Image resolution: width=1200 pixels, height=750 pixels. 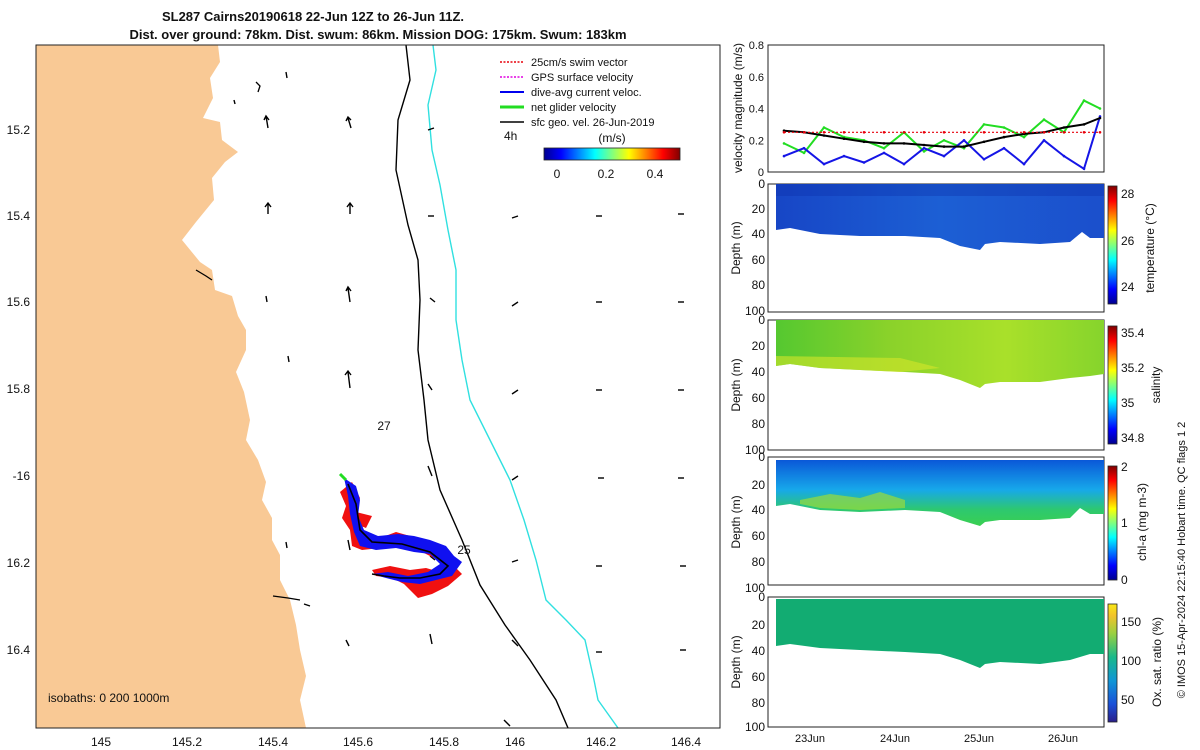 What do you see at coordinates (108, 698) in the screenshot?
I see `isobaths-label: isobaths: 0 200 1000m` at bounding box center [108, 698].